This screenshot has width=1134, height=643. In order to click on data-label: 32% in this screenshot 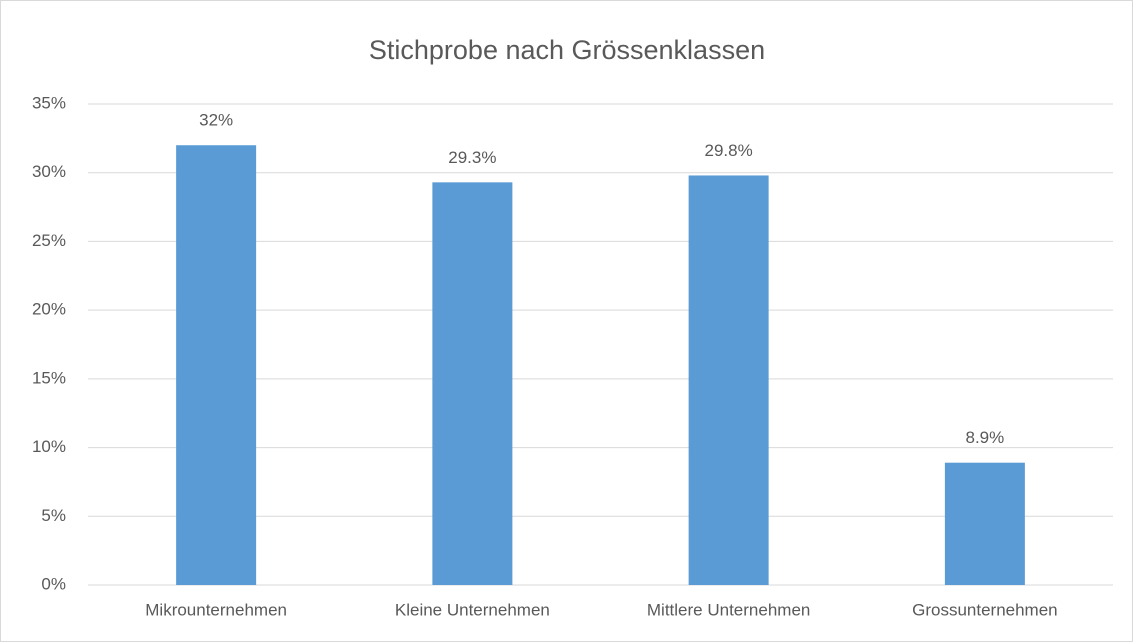, I will do `click(216, 120)`.